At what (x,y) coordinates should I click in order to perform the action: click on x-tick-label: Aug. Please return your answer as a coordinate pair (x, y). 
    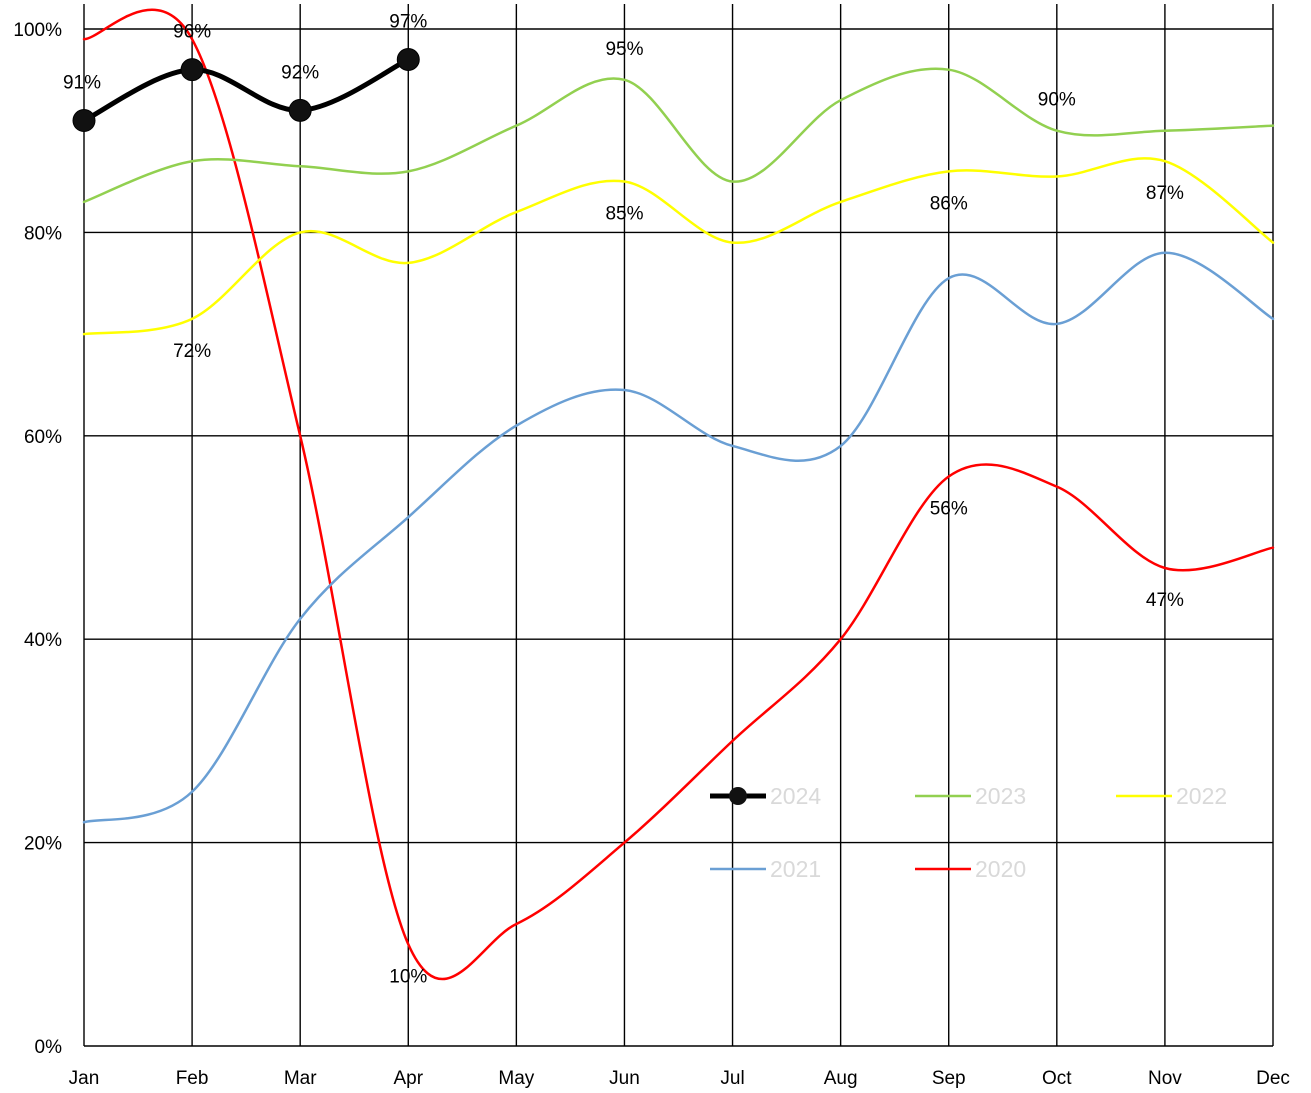
    Looking at the image, I should click on (841, 1078).